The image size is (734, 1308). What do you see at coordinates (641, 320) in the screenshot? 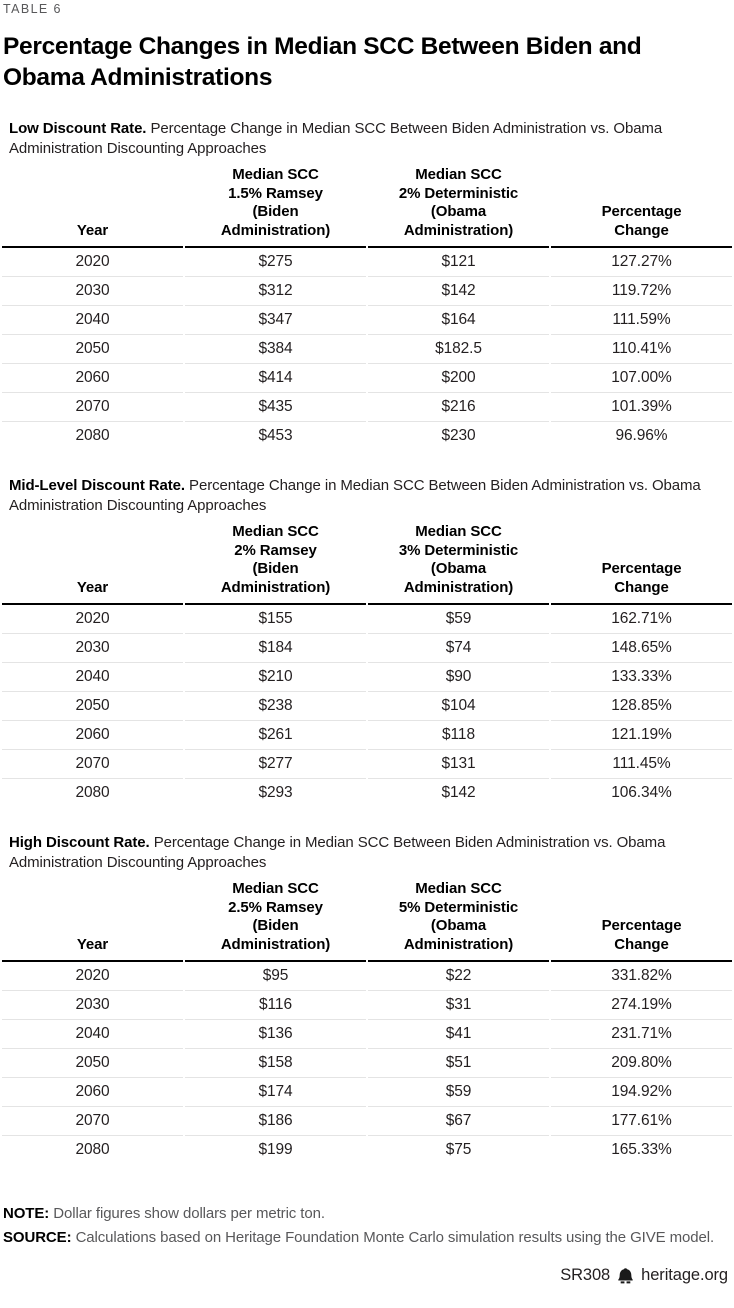
I see `percentage-change-cell: 111.59%` at bounding box center [641, 320].